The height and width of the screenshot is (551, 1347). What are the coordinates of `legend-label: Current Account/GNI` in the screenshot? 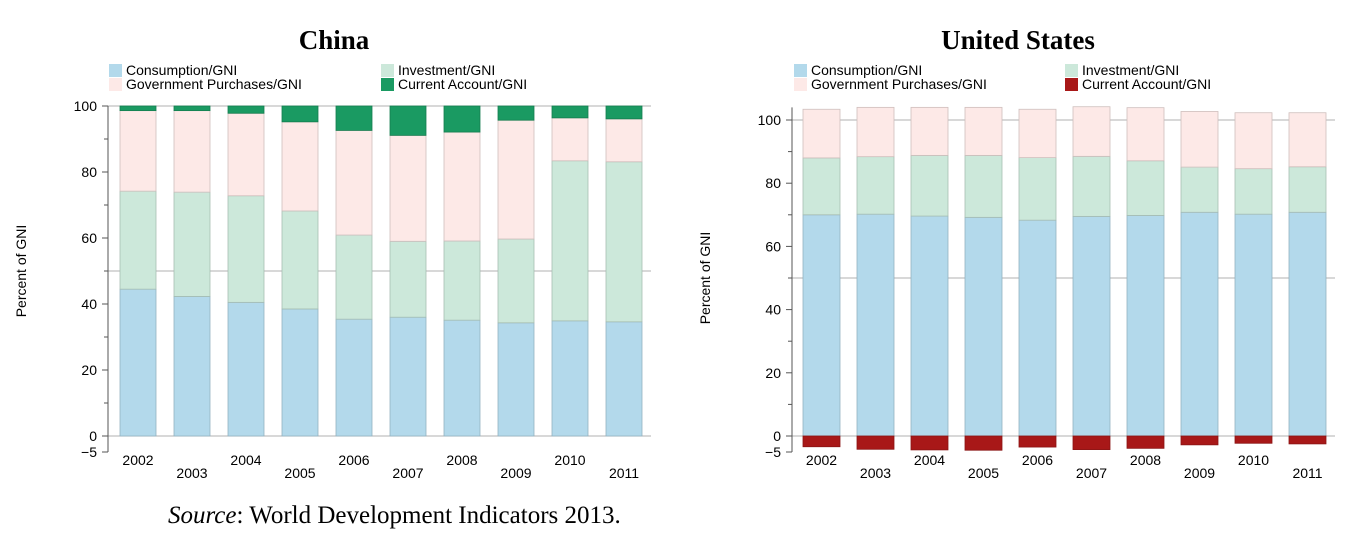 It's located at (1146, 84).